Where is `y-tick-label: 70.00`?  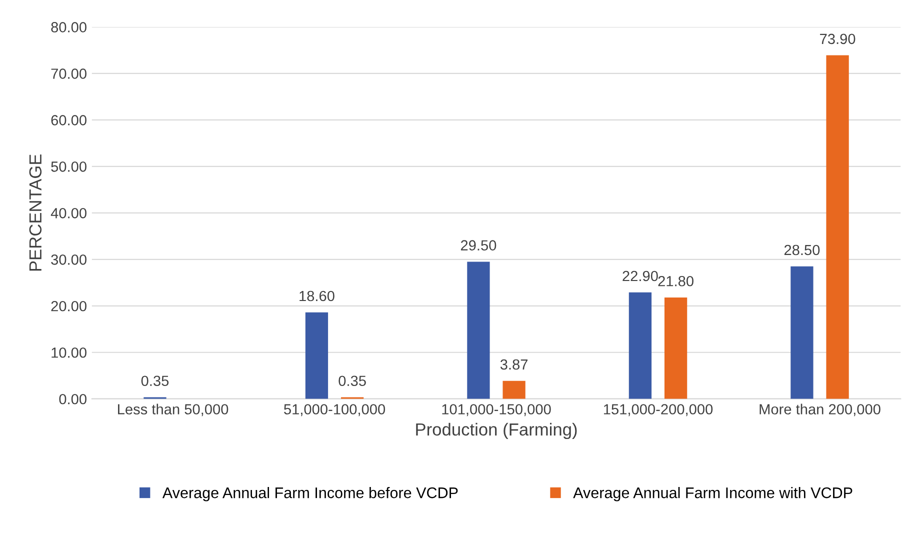
y-tick-label: 70.00 is located at coordinates (68, 73).